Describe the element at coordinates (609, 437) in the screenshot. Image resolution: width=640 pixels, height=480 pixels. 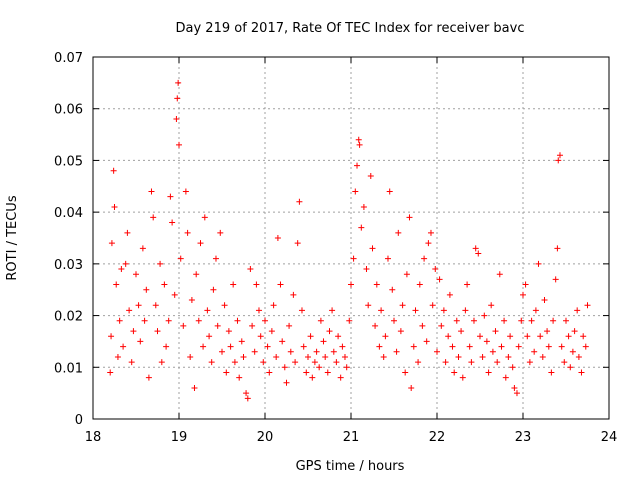
I see `x-tick-label: 24` at that location.